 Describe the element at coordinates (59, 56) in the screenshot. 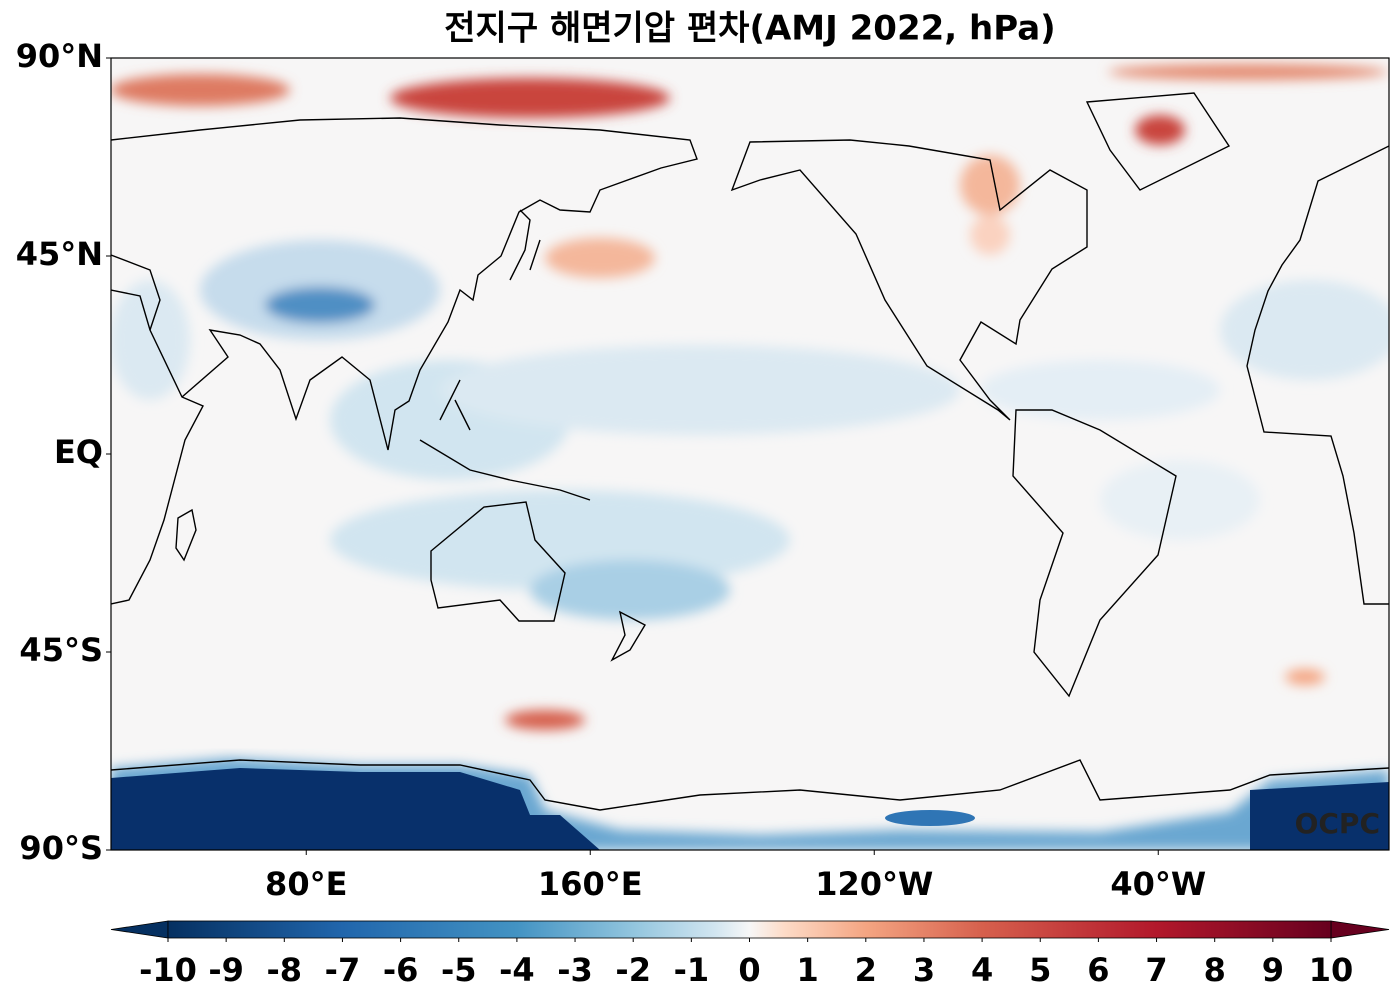

I see `y-tick-label: 90°N` at that location.